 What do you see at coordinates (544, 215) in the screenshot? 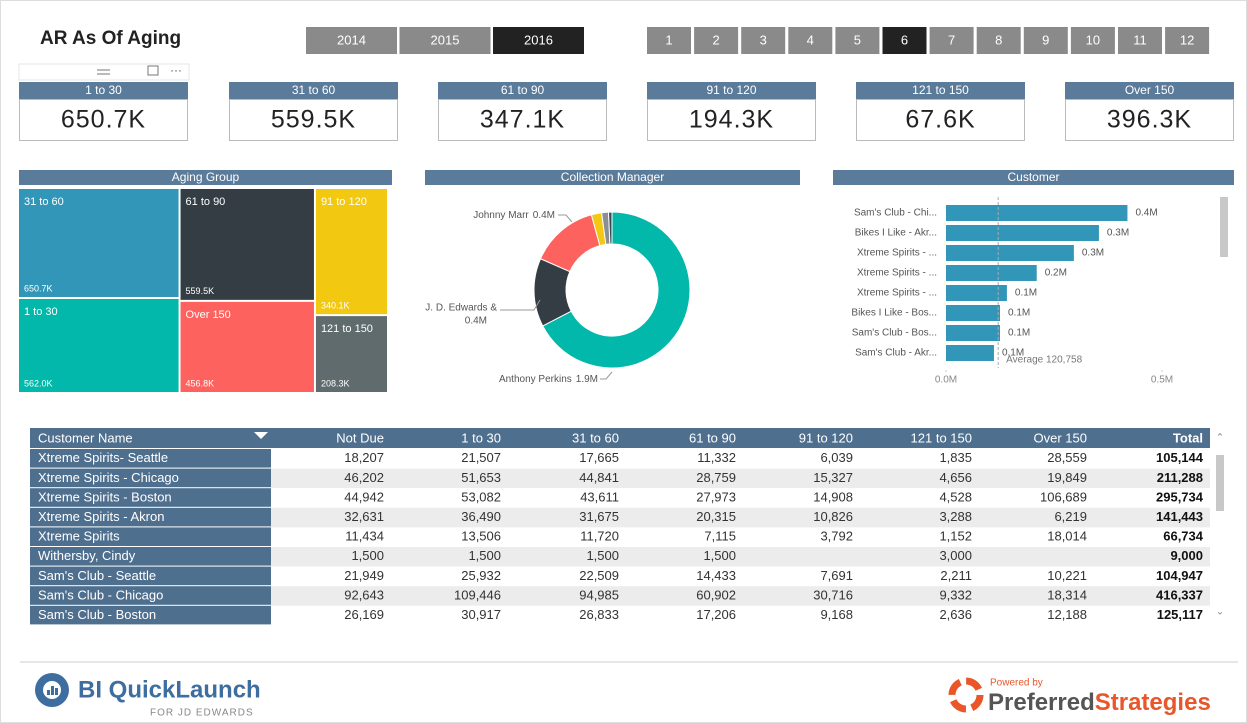
I see `donut-value: 0.4M` at bounding box center [544, 215].